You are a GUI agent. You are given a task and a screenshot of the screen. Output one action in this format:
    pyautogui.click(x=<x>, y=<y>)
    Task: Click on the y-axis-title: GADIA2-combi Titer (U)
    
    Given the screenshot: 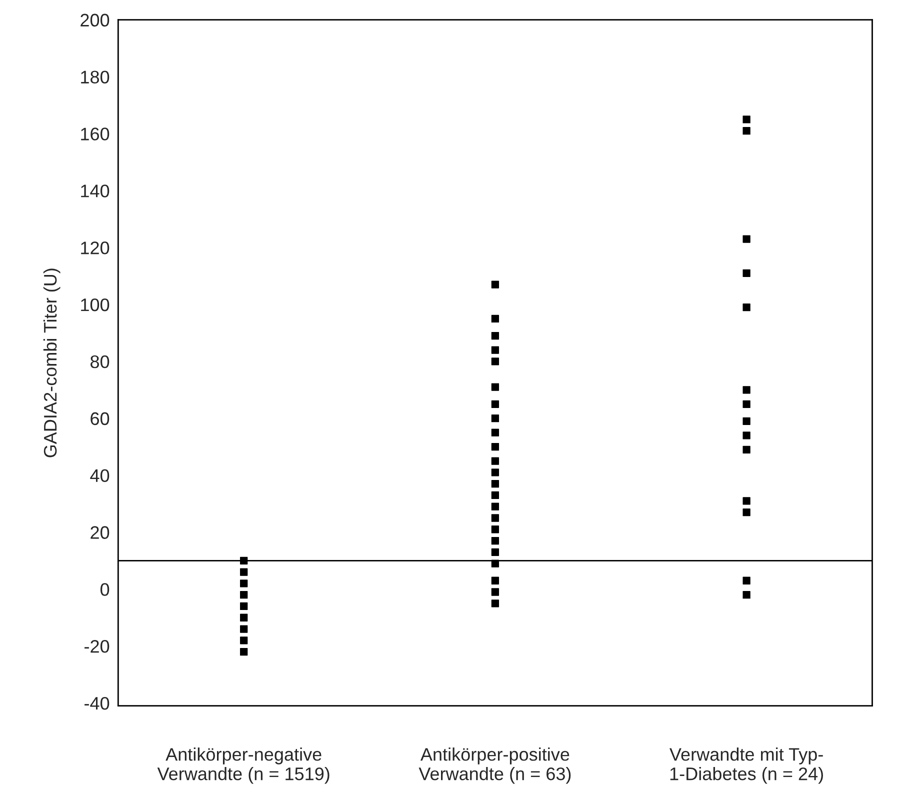 What is the action you would take?
    pyautogui.click(x=51, y=363)
    